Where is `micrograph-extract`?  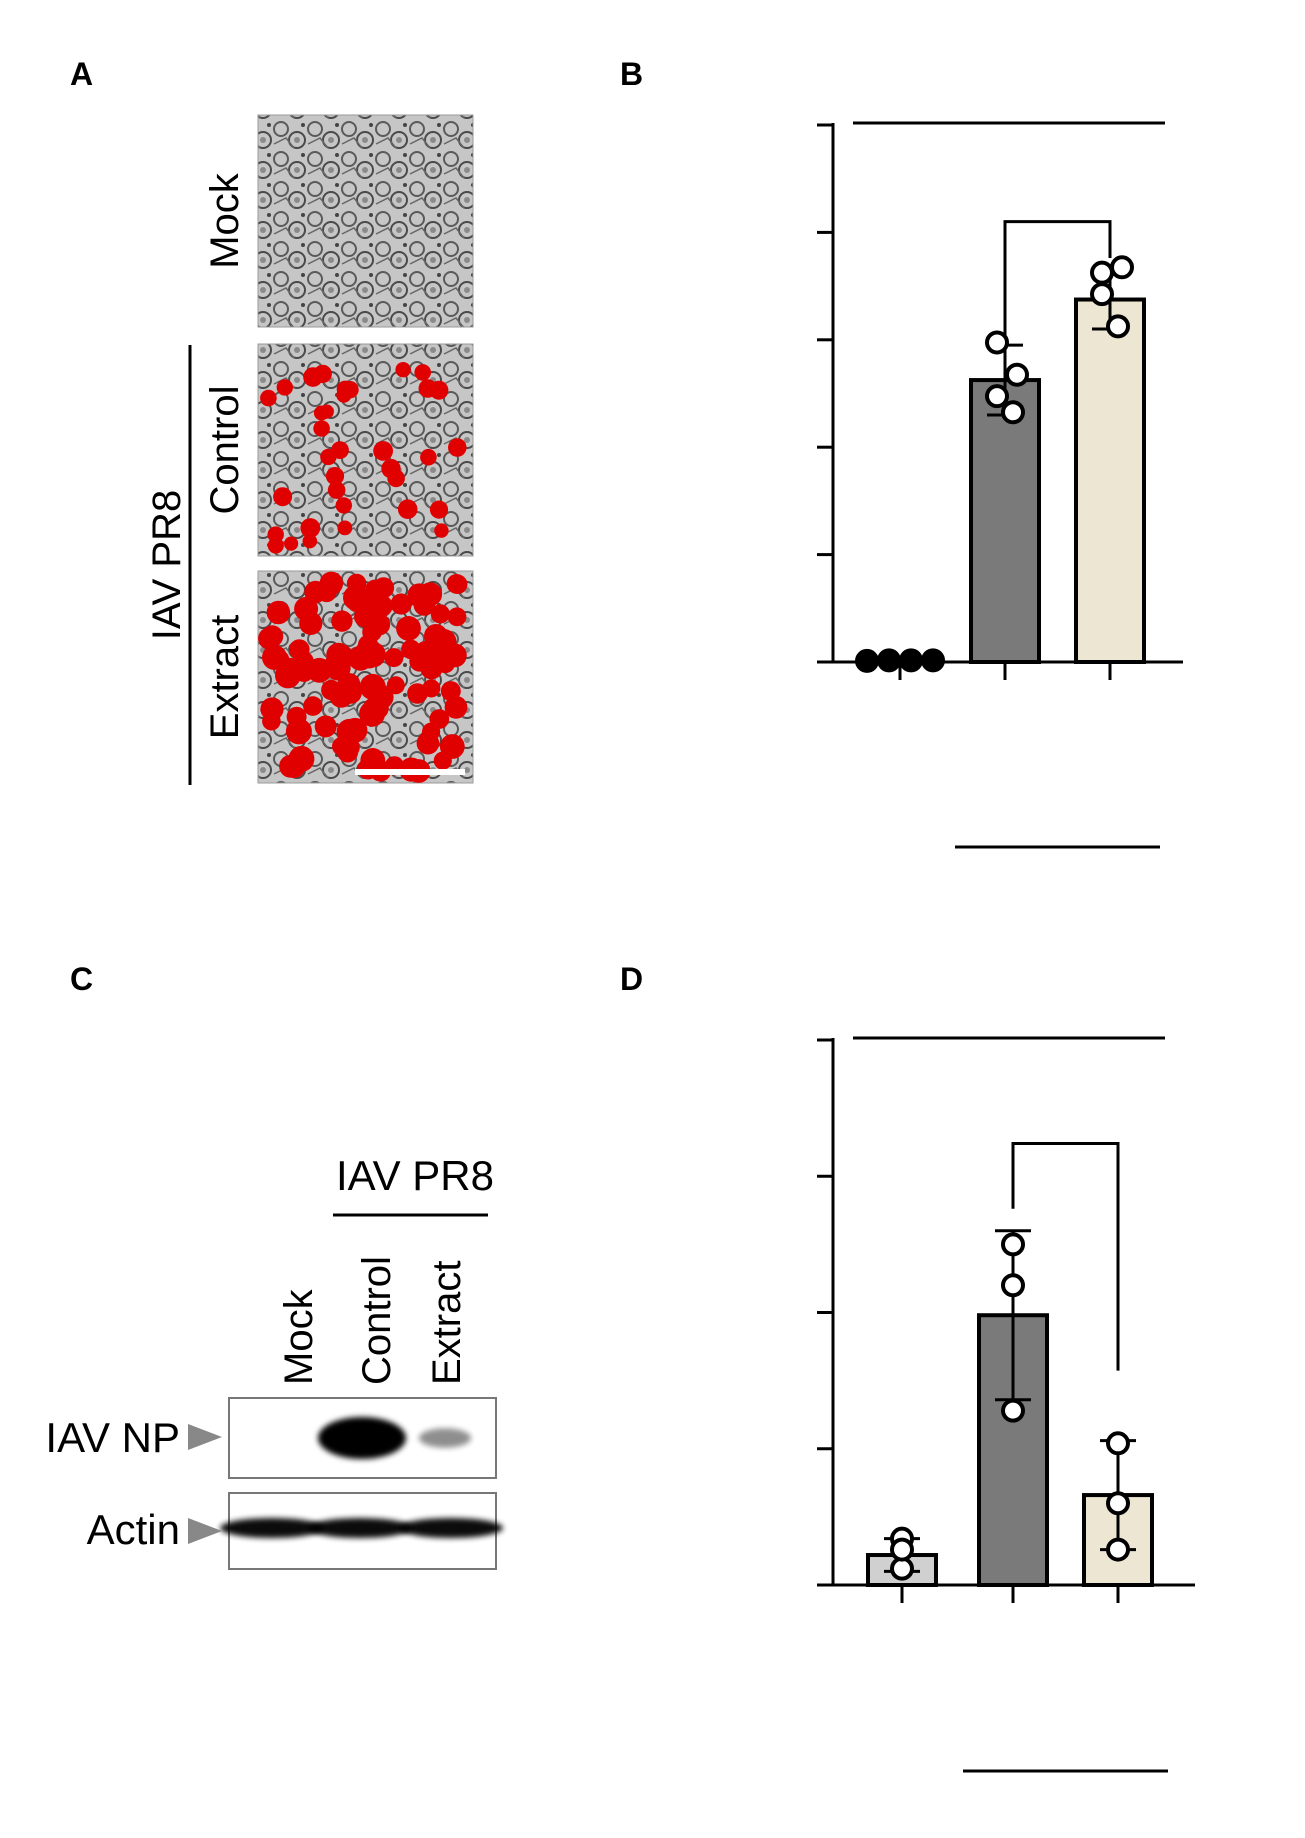
micrograph-extract is located at coordinates (365, 677).